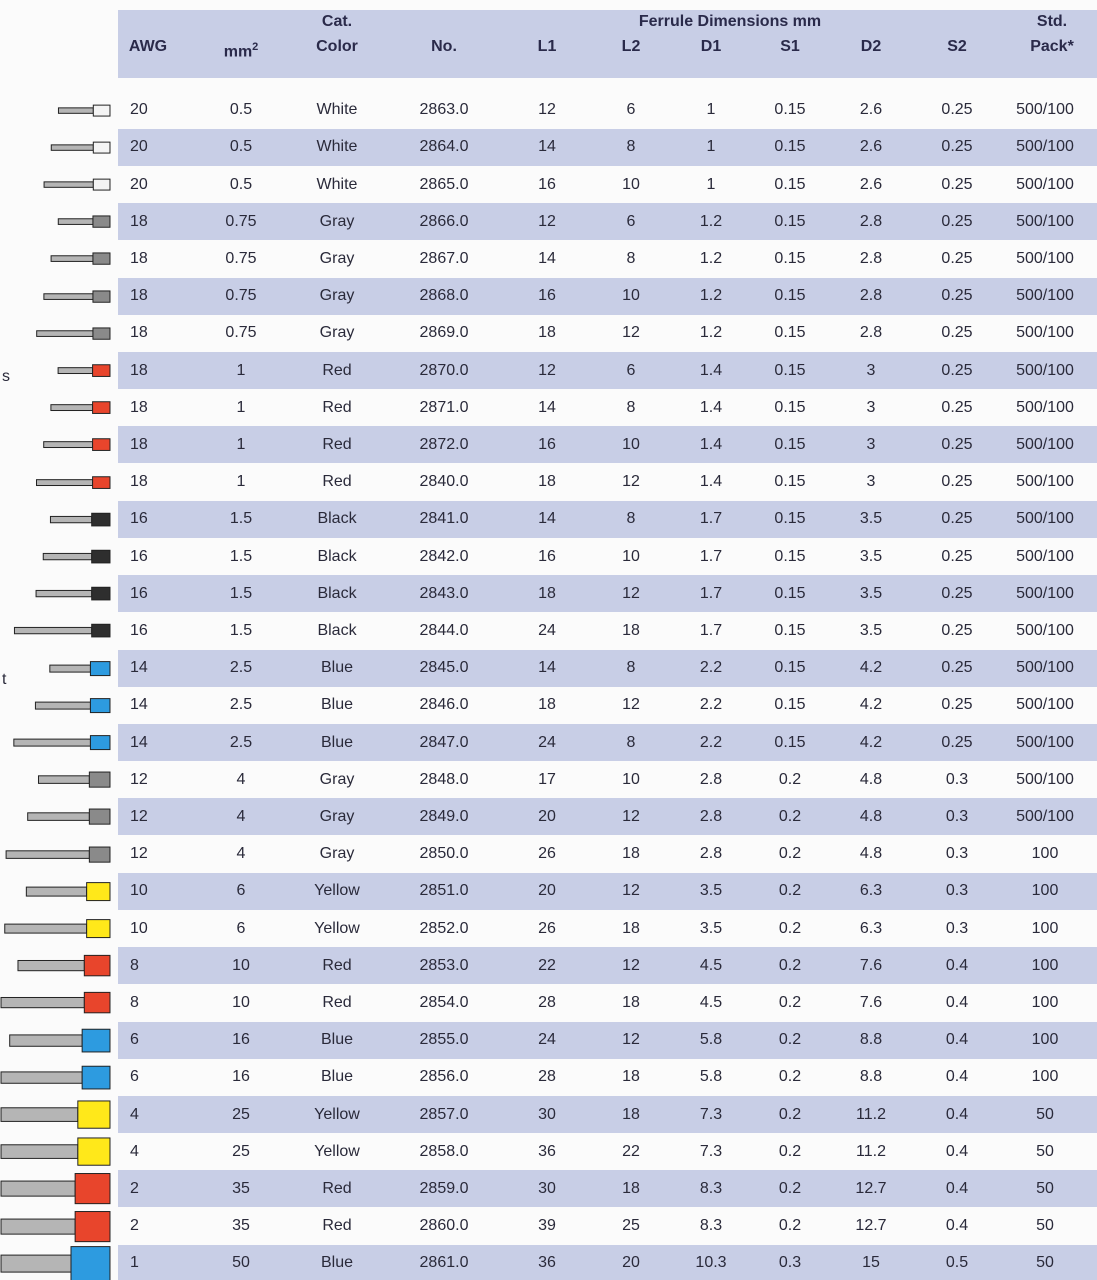  What do you see at coordinates (337, 184) in the screenshot?
I see `cell: White` at bounding box center [337, 184].